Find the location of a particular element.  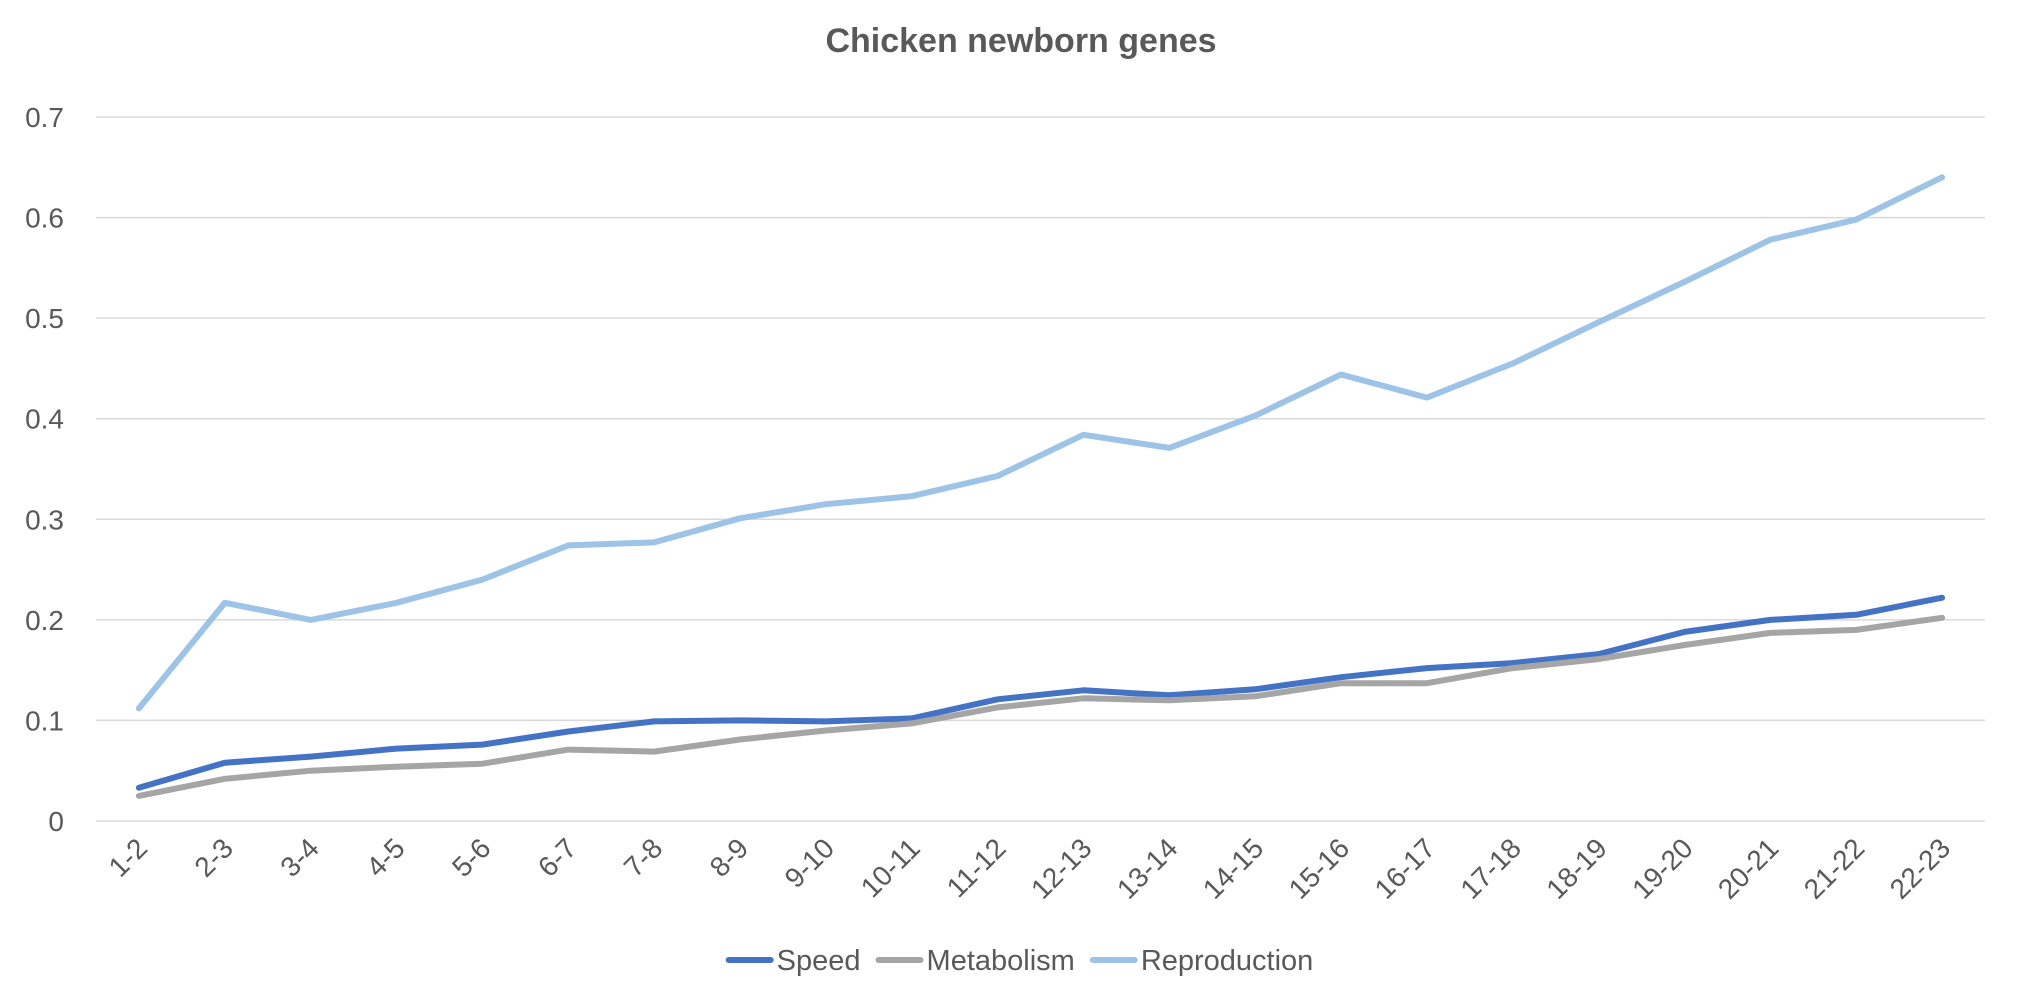

y-tick-label: 0 is located at coordinates (56, 821).